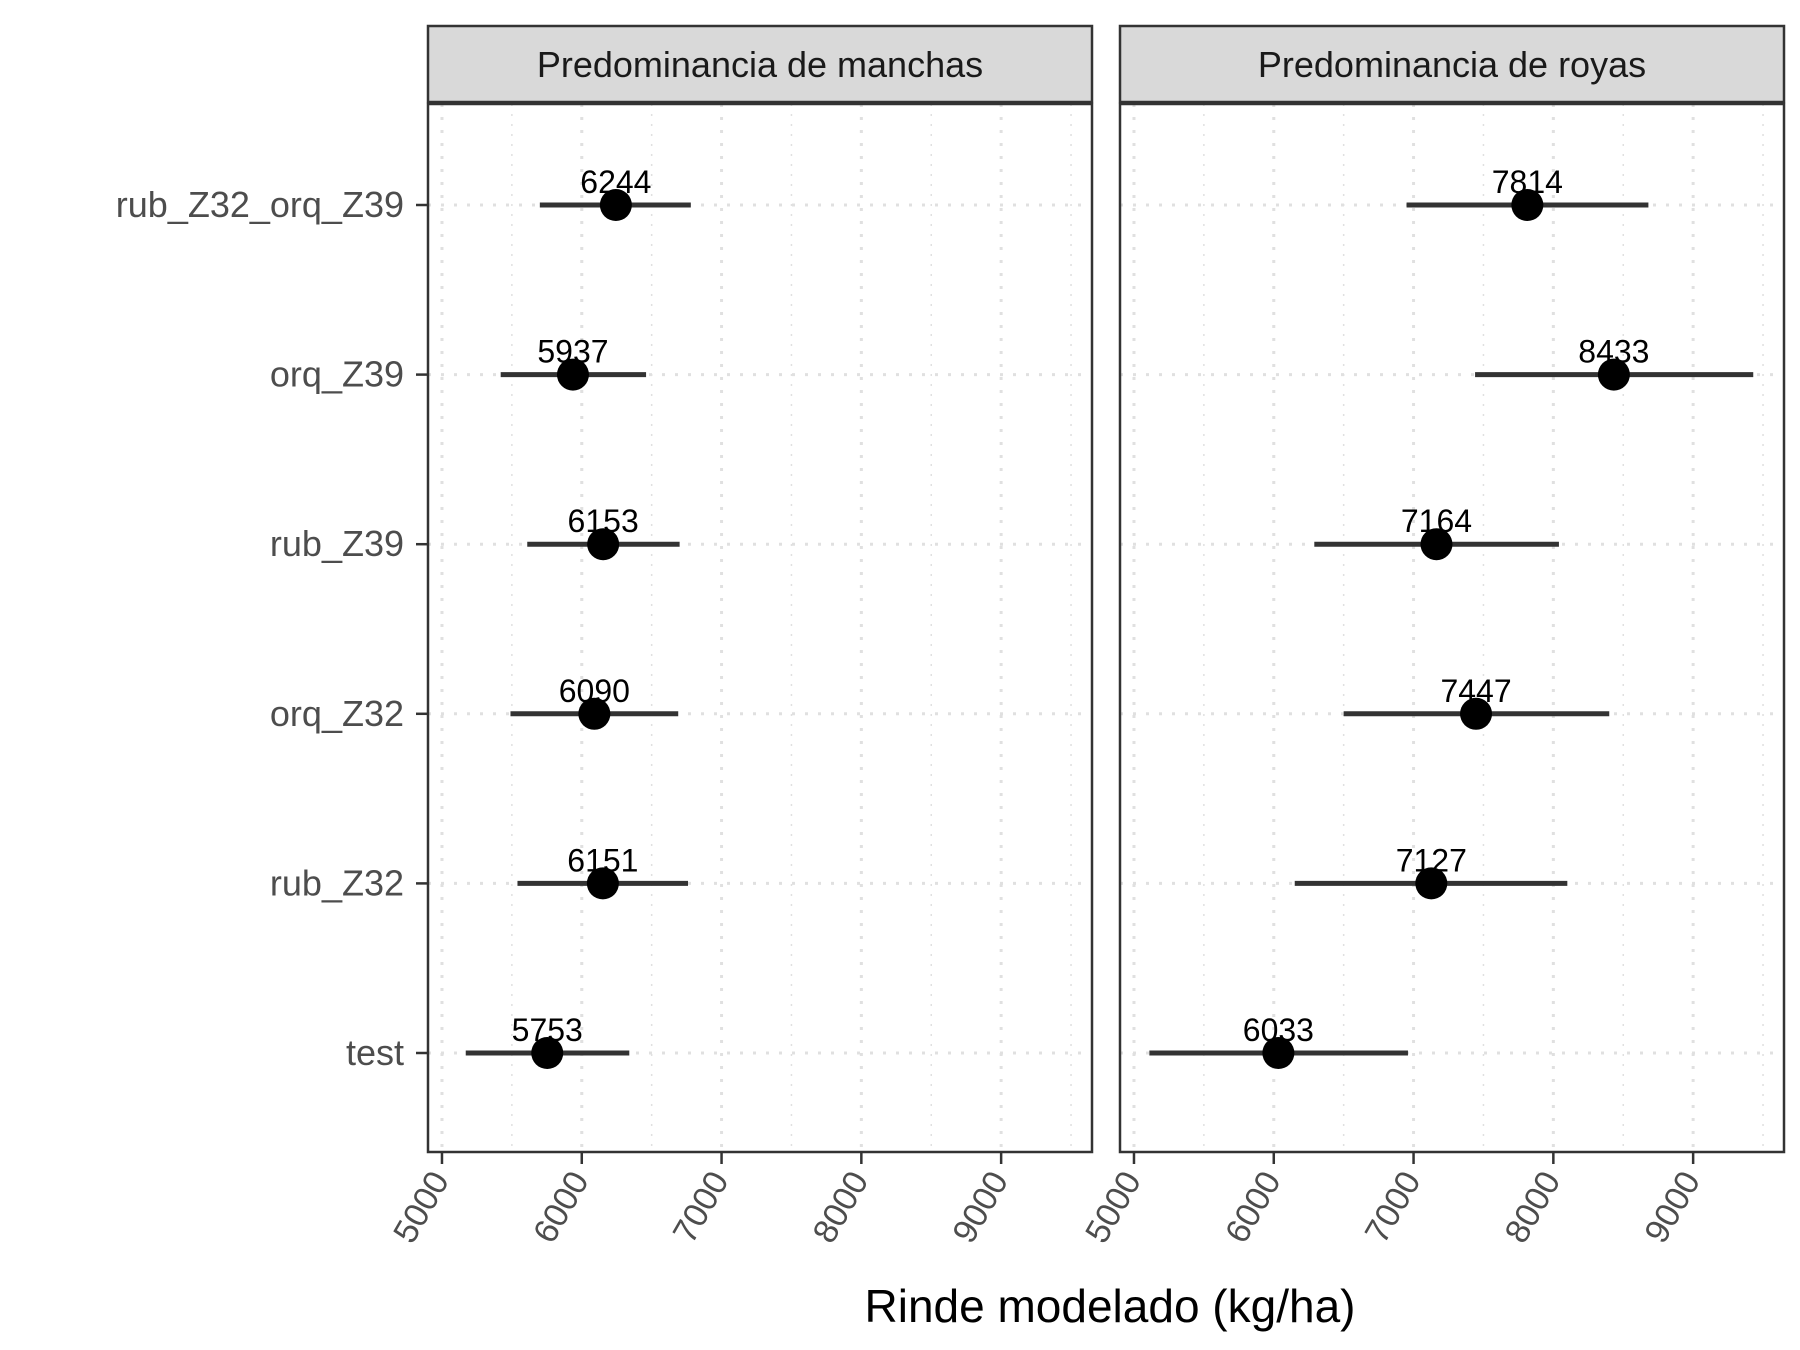 The height and width of the screenshot is (1350, 1800). What do you see at coordinates (1110, 1306) in the screenshot?
I see `x-axis-title: Rinde modelado (kg/ha)` at bounding box center [1110, 1306].